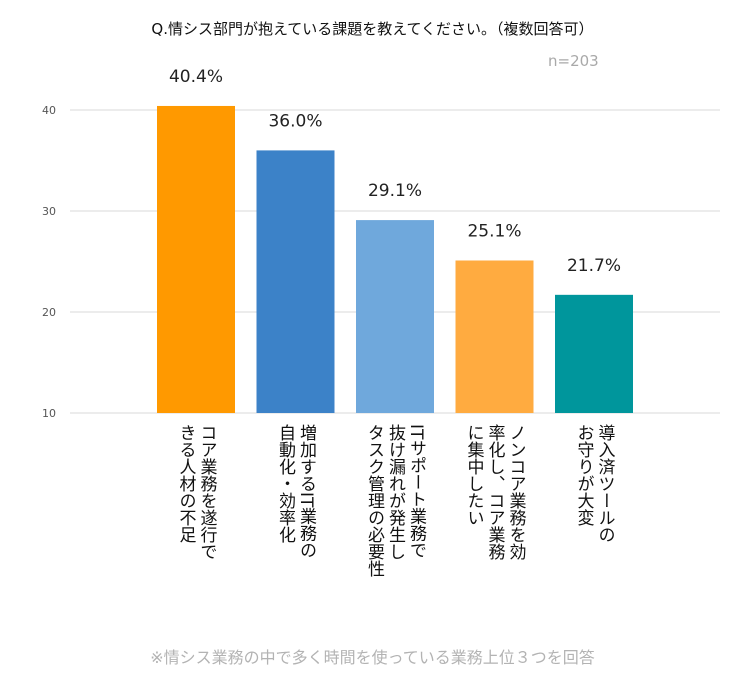  Describe the element at coordinates (372, 656) in the screenshot. I see `footnote: ※情シス業務の中で多く時間を使っている業務上位３つを回答` at that location.